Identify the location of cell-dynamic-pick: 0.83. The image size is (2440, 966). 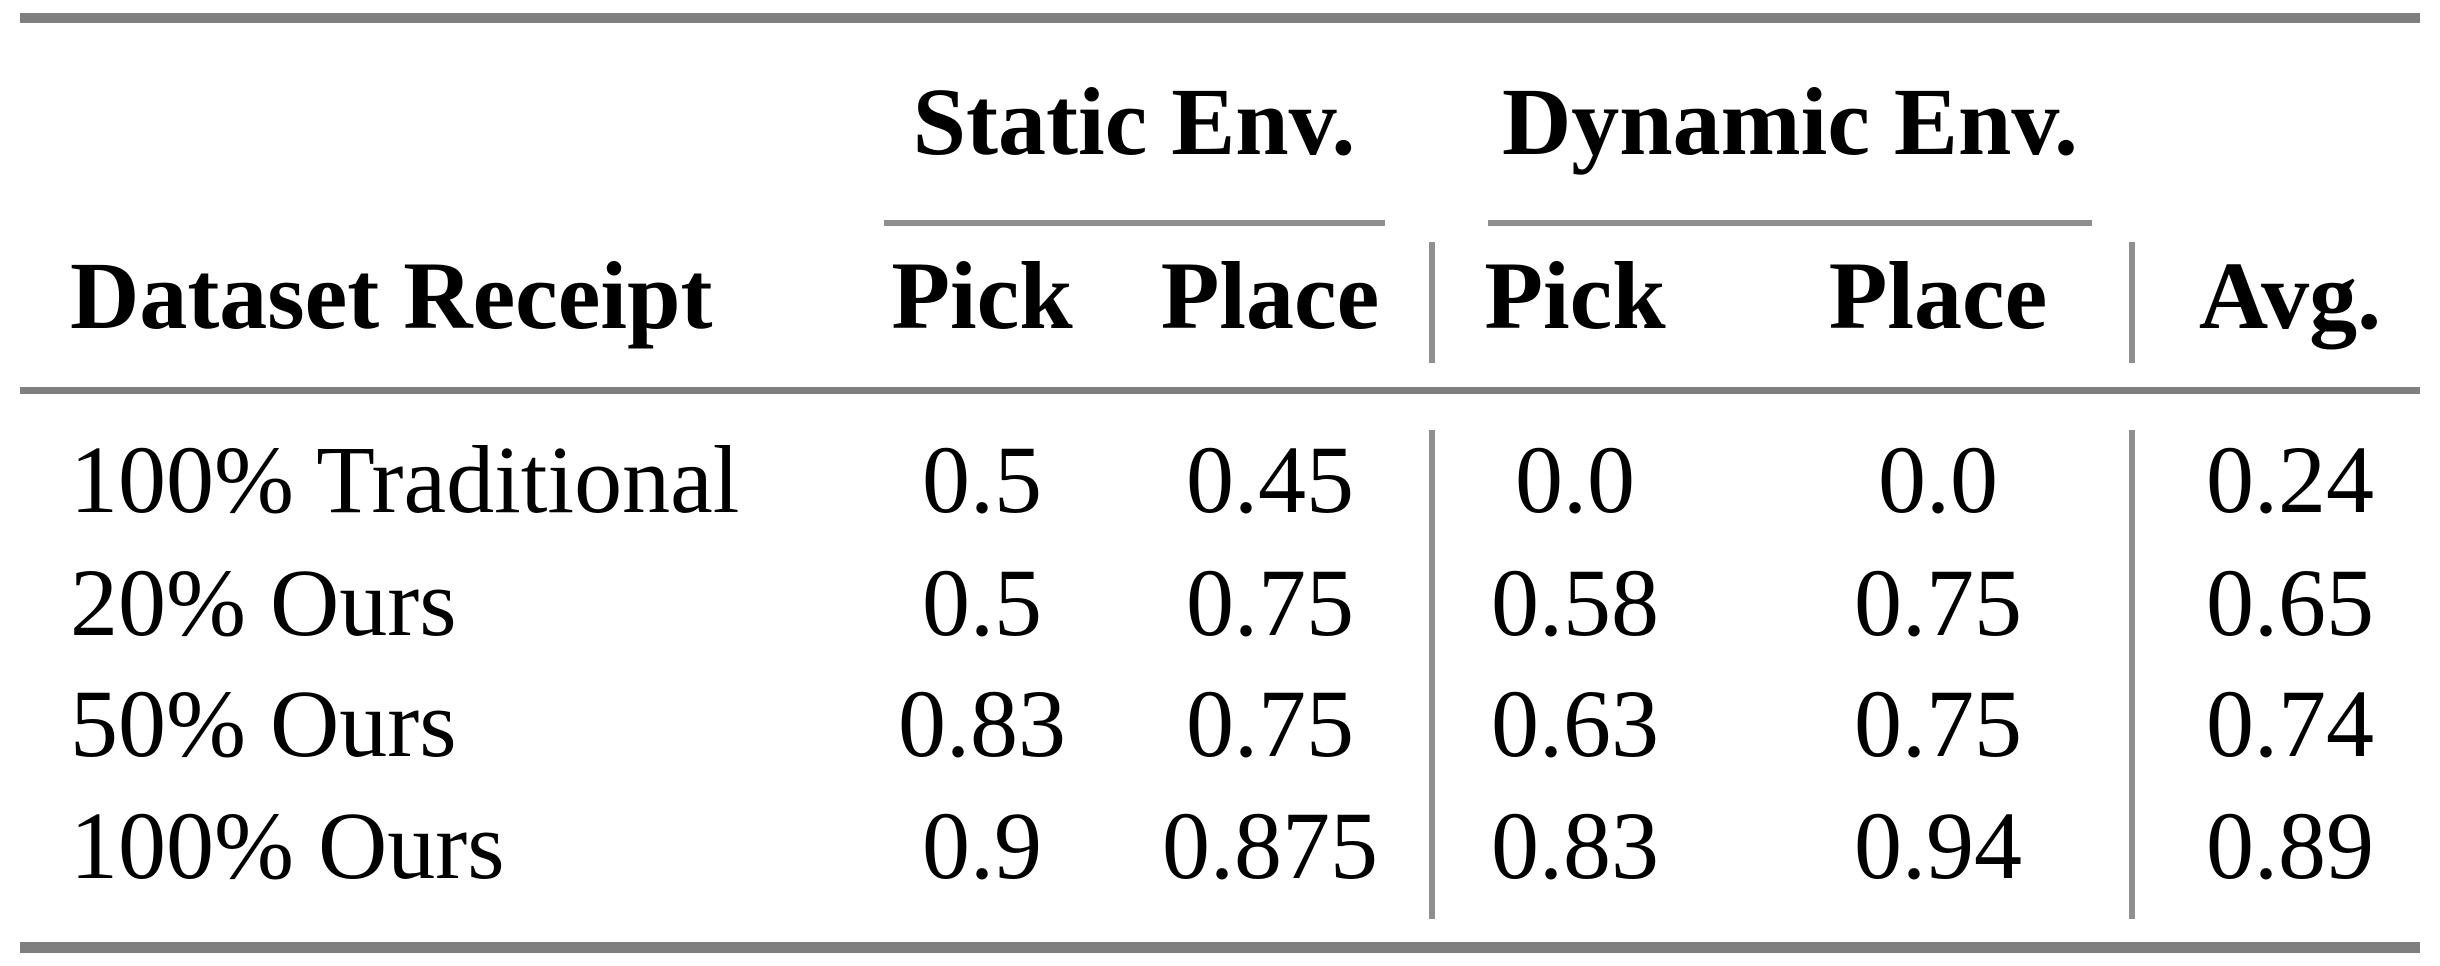
(1575, 845).